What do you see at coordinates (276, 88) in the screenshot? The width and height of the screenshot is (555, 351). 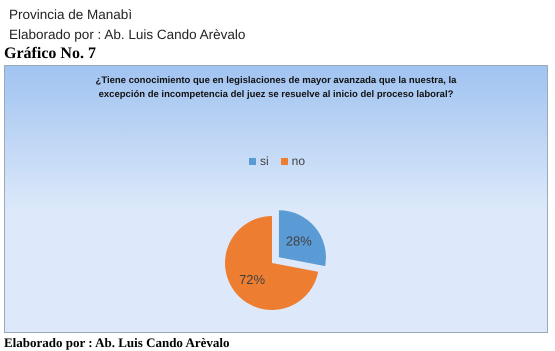 I see `chart-title: ¿Tiene conocimiento que en legislaciones de mayor avanzada que la nuestra, la excepción de incompetencia del juez se resuelve al inicio del proceso laboral?` at bounding box center [276, 88].